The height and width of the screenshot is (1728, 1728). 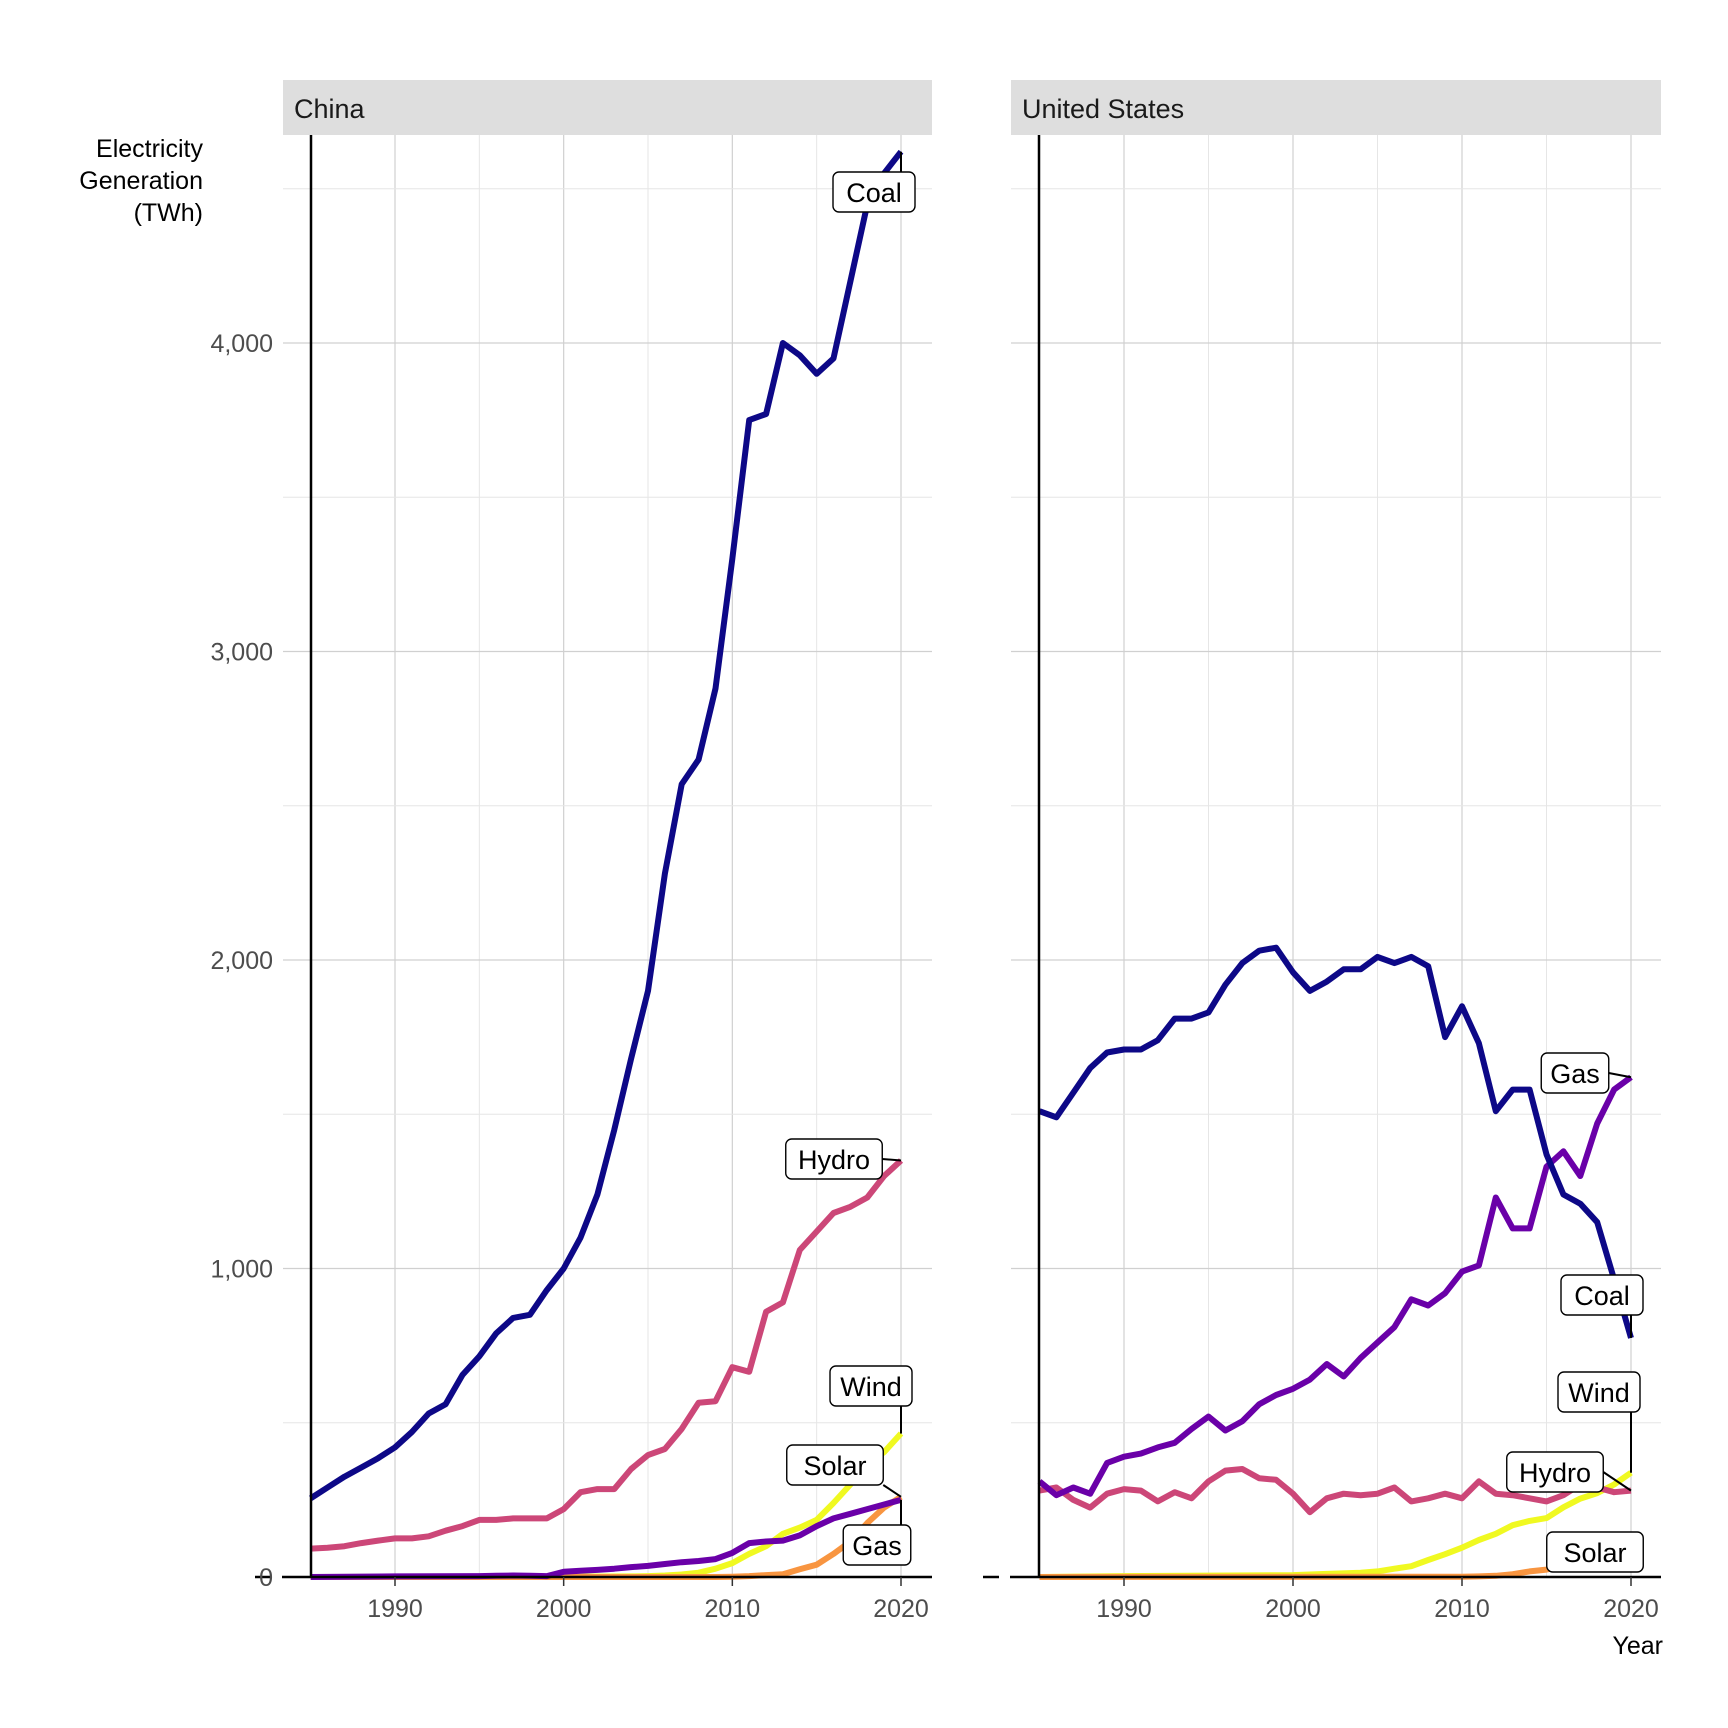 What do you see at coordinates (241, 653) in the screenshot?
I see `y-tick-label: 3,000` at bounding box center [241, 653].